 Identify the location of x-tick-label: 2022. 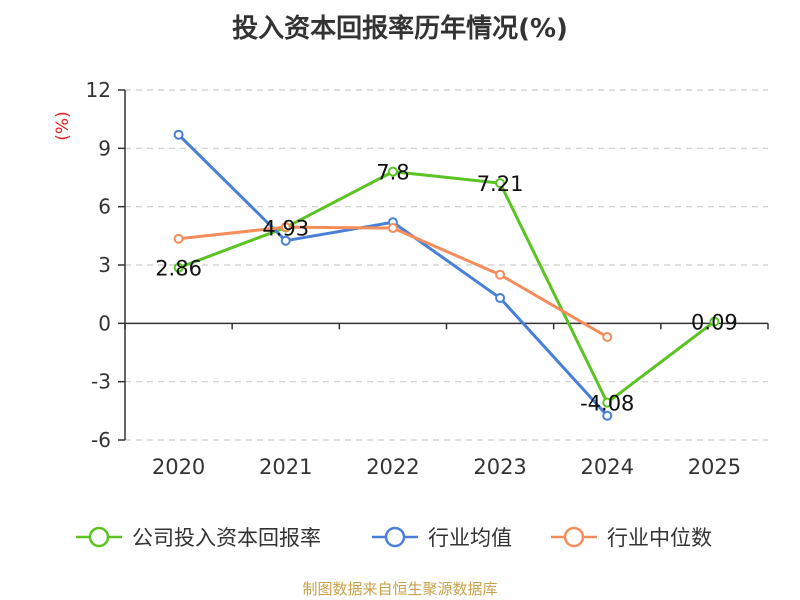
(392, 467).